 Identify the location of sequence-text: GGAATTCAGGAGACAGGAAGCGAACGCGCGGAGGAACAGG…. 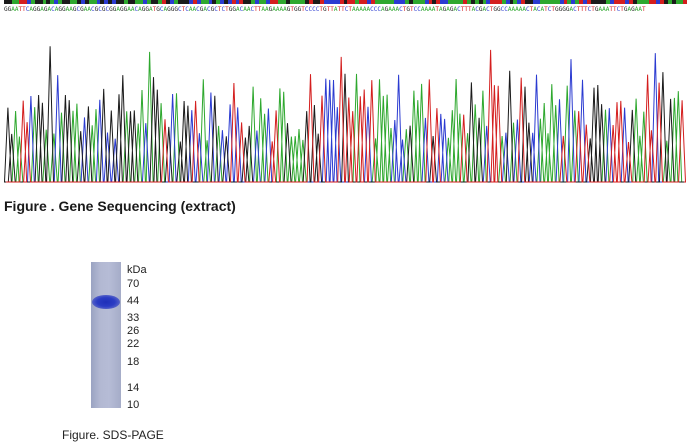
(345, 11).